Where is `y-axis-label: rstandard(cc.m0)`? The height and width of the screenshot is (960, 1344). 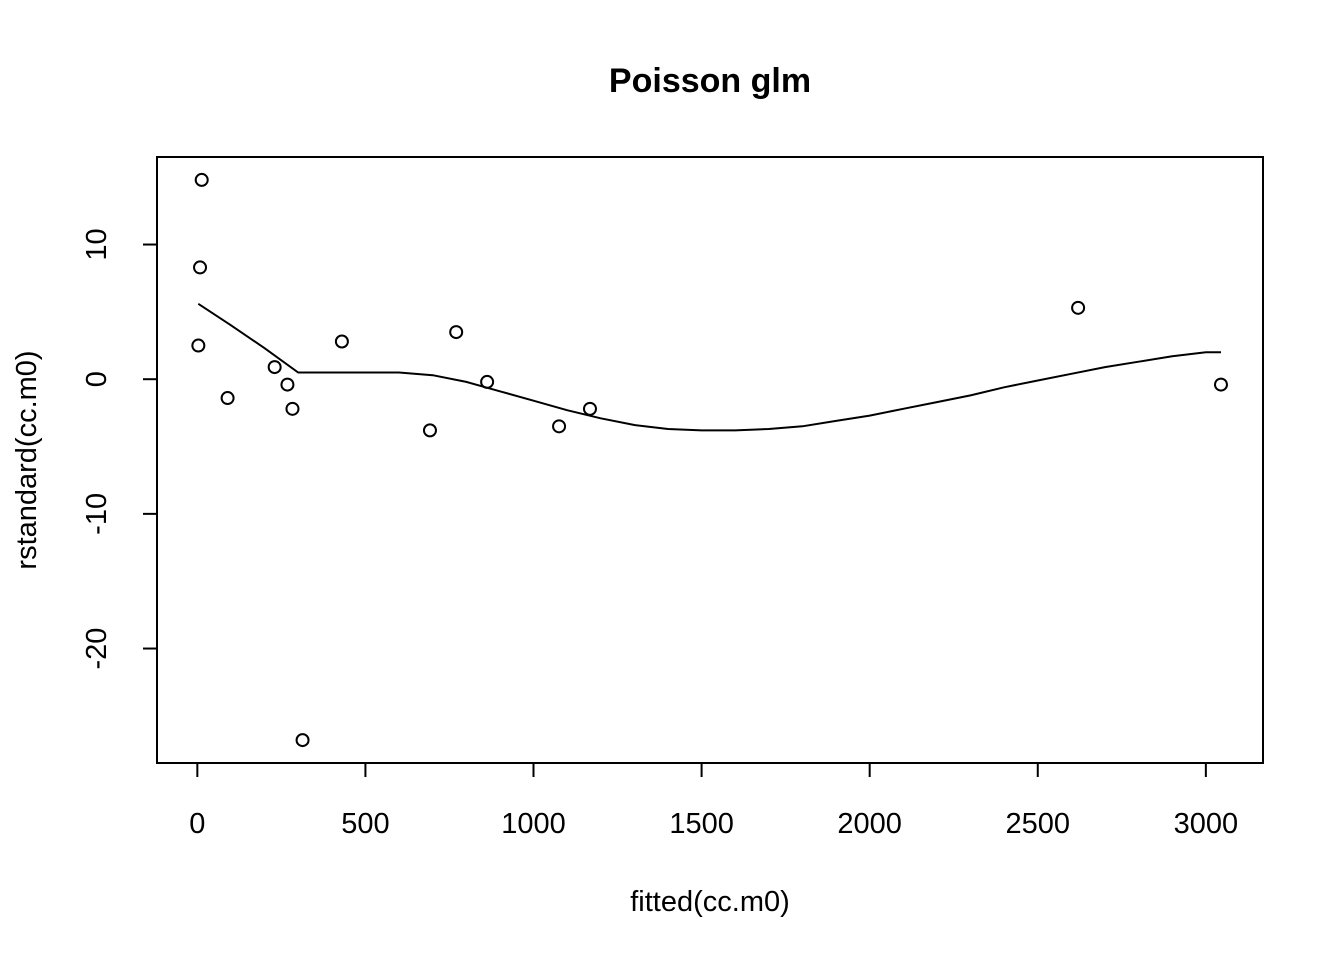
y-axis-label: rstandard(cc.m0) is located at coordinates (27, 459).